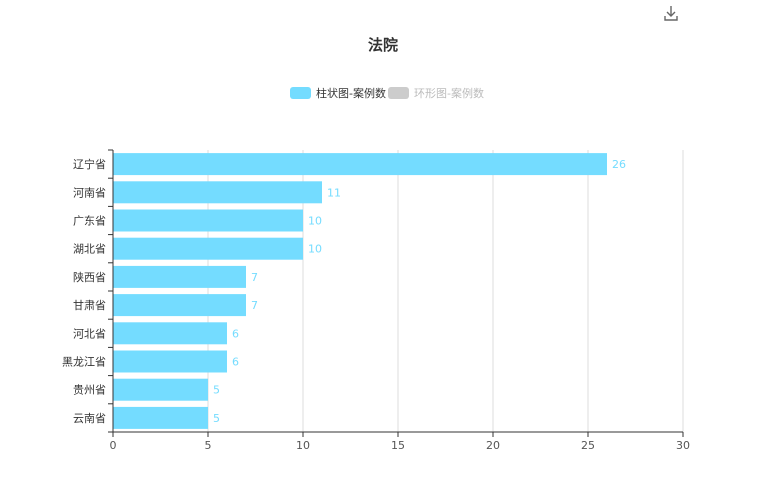 This screenshot has height=500, width=766. Describe the element at coordinates (216, 418) in the screenshot. I see `data-label-9: 5` at that location.